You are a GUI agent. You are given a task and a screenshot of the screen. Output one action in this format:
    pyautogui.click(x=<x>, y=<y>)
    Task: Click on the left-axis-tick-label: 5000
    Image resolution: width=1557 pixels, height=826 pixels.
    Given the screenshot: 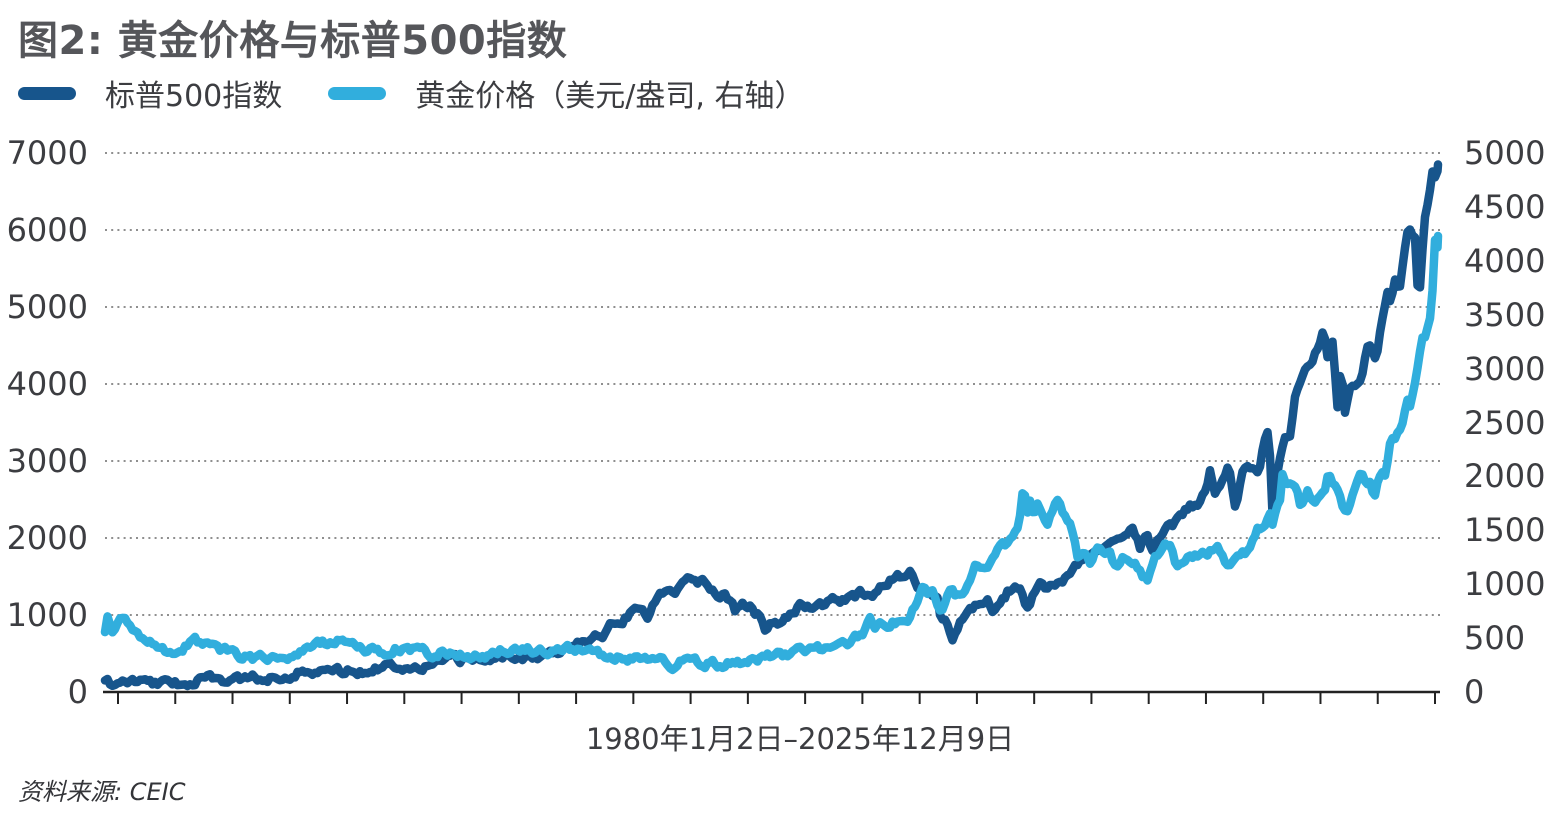 What is the action you would take?
    pyautogui.click(x=47, y=307)
    